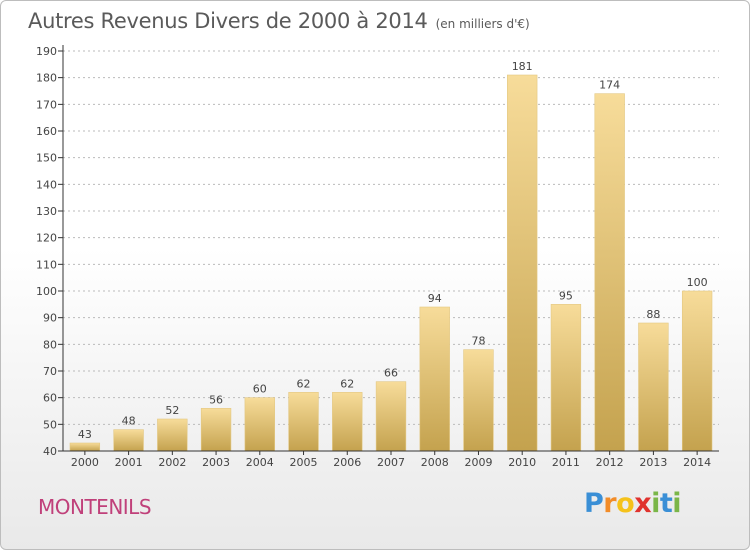 This screenshot has height=550, width=750. I want to click on y-tick-label: 190, so click(46, 51).